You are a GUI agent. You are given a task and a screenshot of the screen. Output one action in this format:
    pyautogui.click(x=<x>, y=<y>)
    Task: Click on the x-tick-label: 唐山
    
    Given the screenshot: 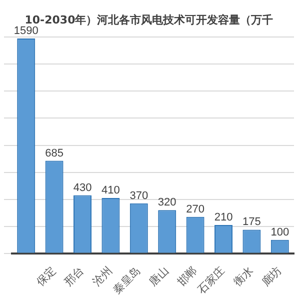 What is the action you would take?
    pyautogui.click(x=159, y=276)
    